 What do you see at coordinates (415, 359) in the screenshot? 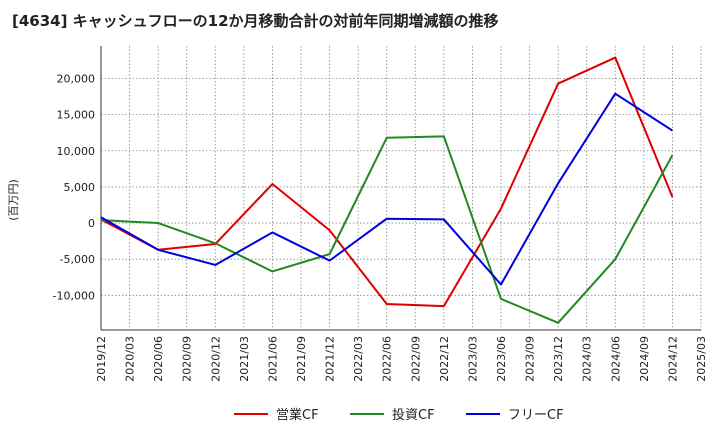
I see `x-tick-label: 2022/09` at bounding box center [415, 359].